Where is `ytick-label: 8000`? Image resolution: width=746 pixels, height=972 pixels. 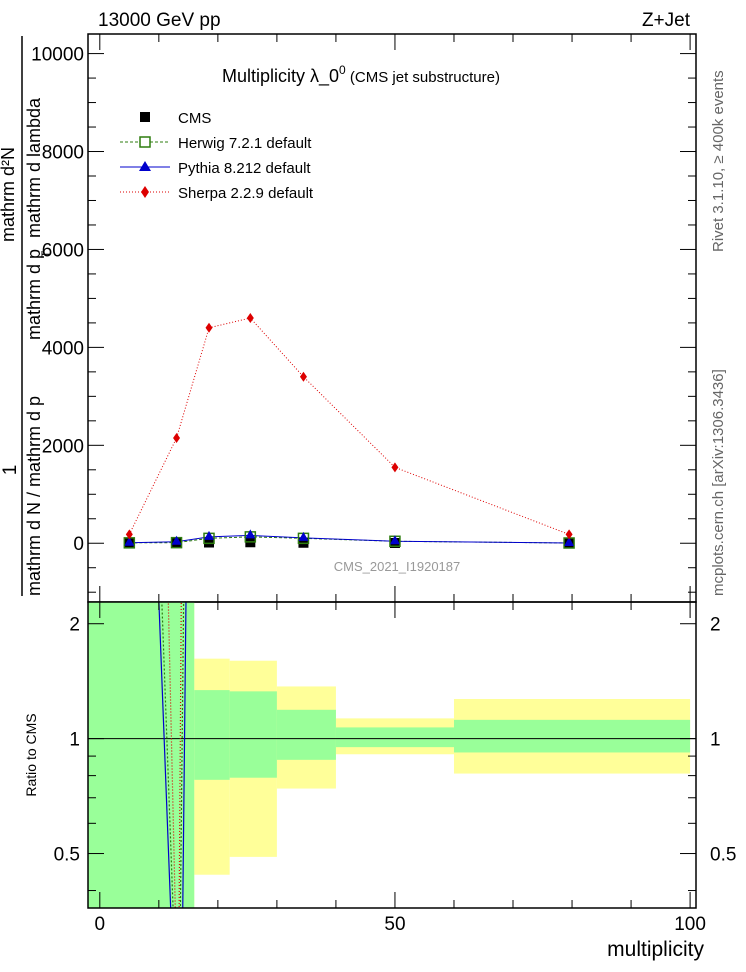
ytick-label: 8000 is located at coordinates (63, 153).